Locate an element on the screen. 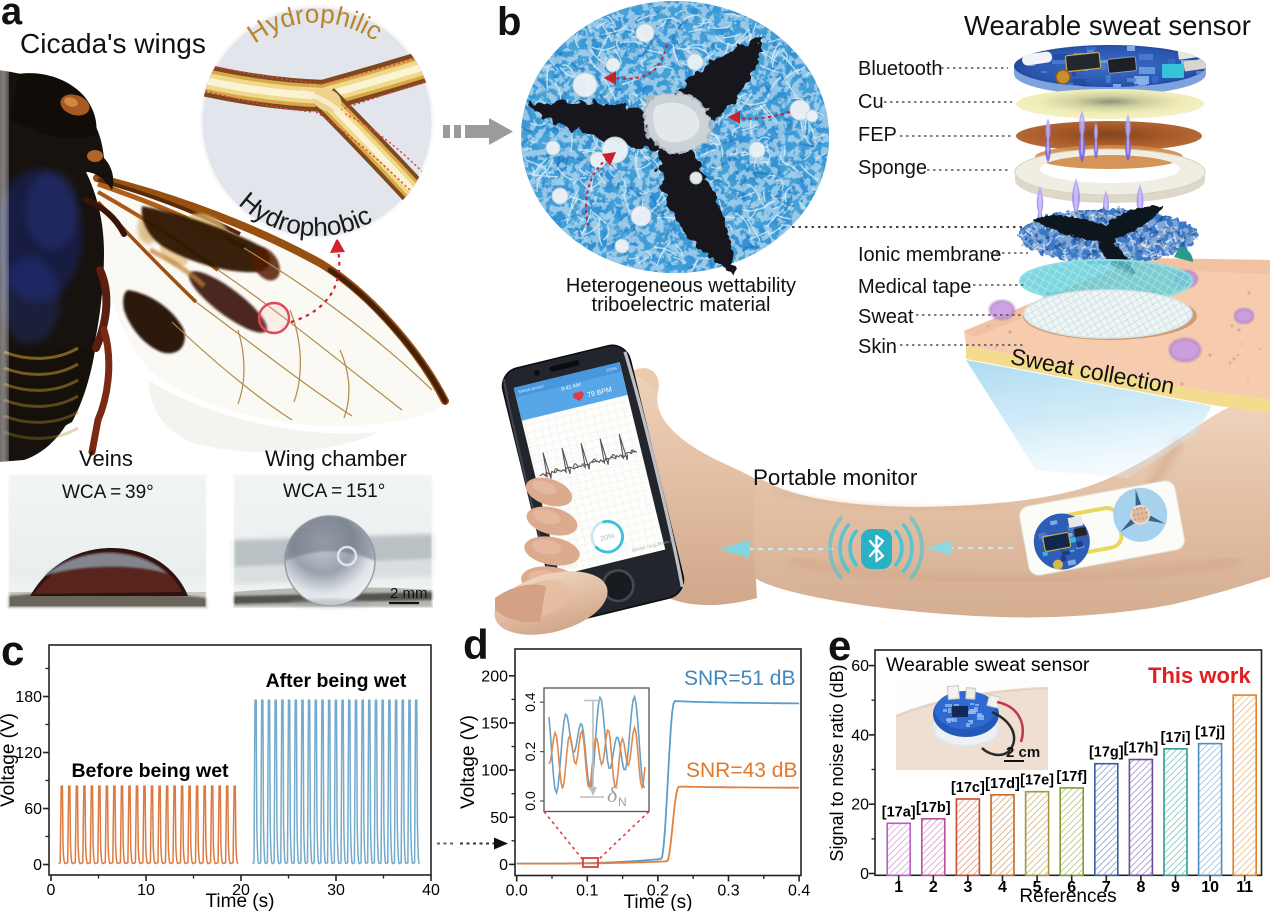 The height and width of the screenshot is (911, 1270). svg-text: Sweat sensor is located at coordinates (530, 388).